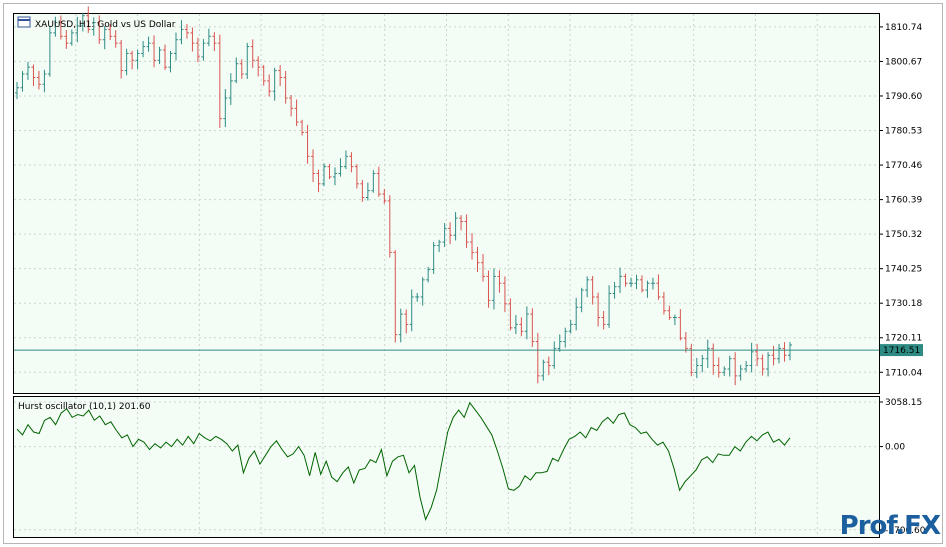 Image resolution: width=946 pixels, height=547 pixels. What do you see at coordinates (903, 132) in the screenshot?
I see `y-tick-label: 1780.53` at bounding box center [903, 132].